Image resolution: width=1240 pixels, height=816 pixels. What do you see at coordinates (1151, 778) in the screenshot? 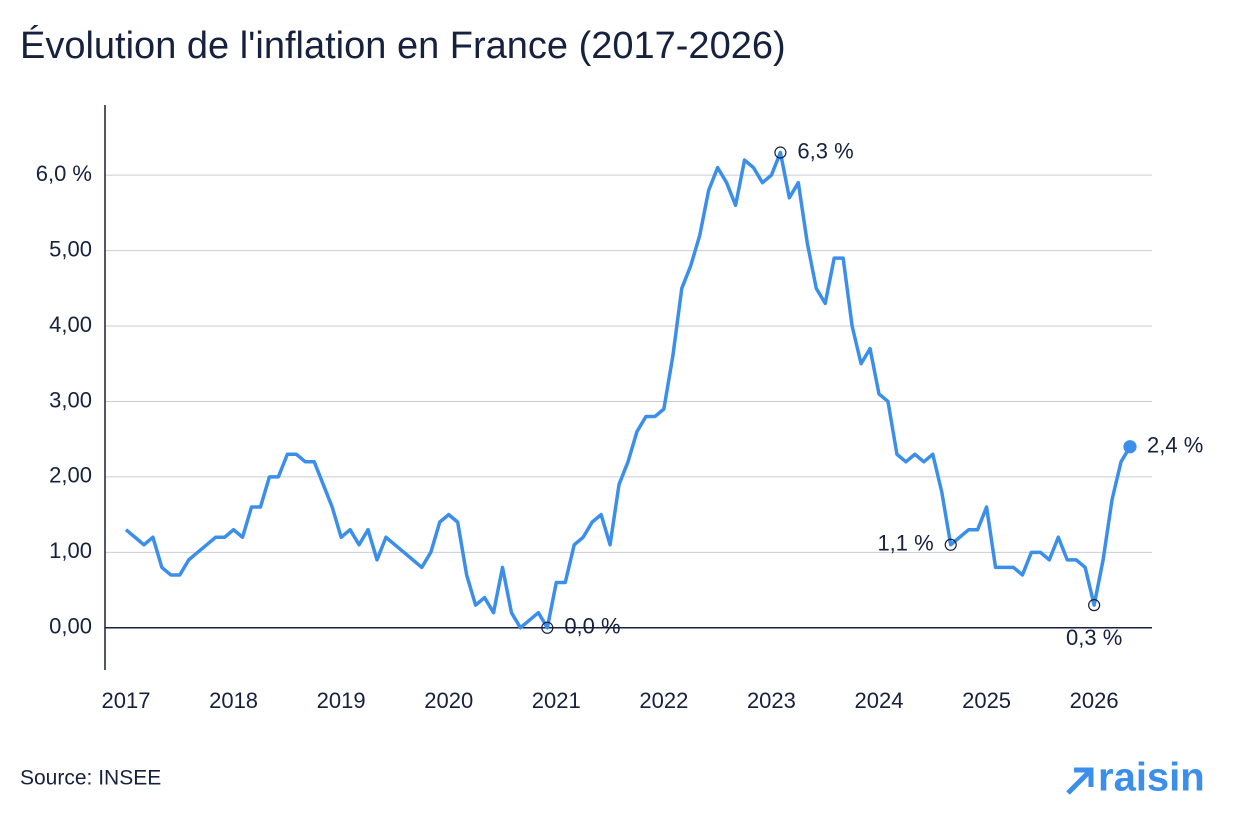
I see `brand: raisin` at bounding box center [1151, 778].